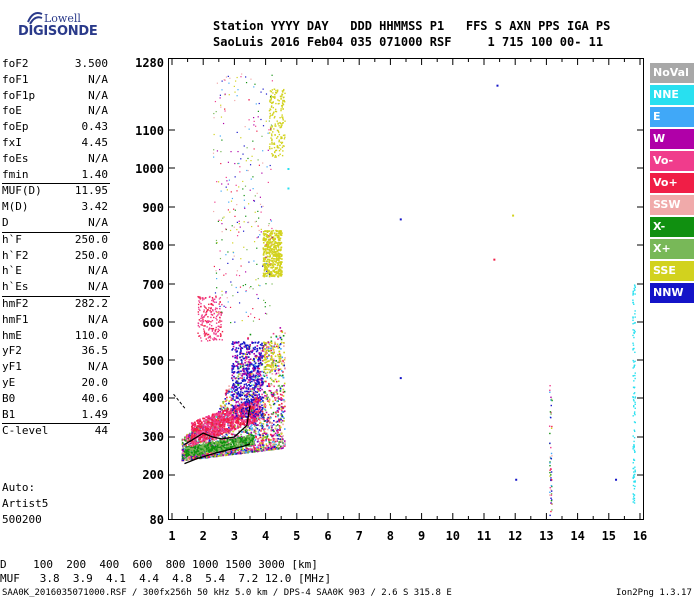  I want to click on param-row: h`F 250.0, so click(56, 241).